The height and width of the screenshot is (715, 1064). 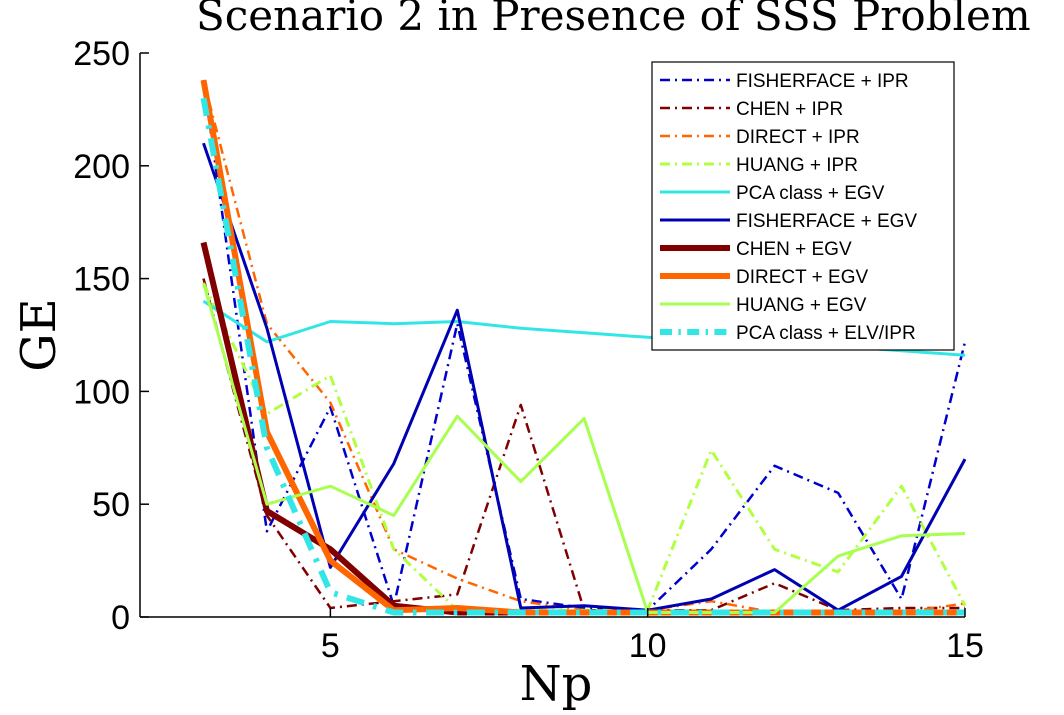 What do you see at coordinates (822, 81) in the screenshot?
I see `legend-label-1: FISHERFACE + IPR` at bounding box center [822, 81].